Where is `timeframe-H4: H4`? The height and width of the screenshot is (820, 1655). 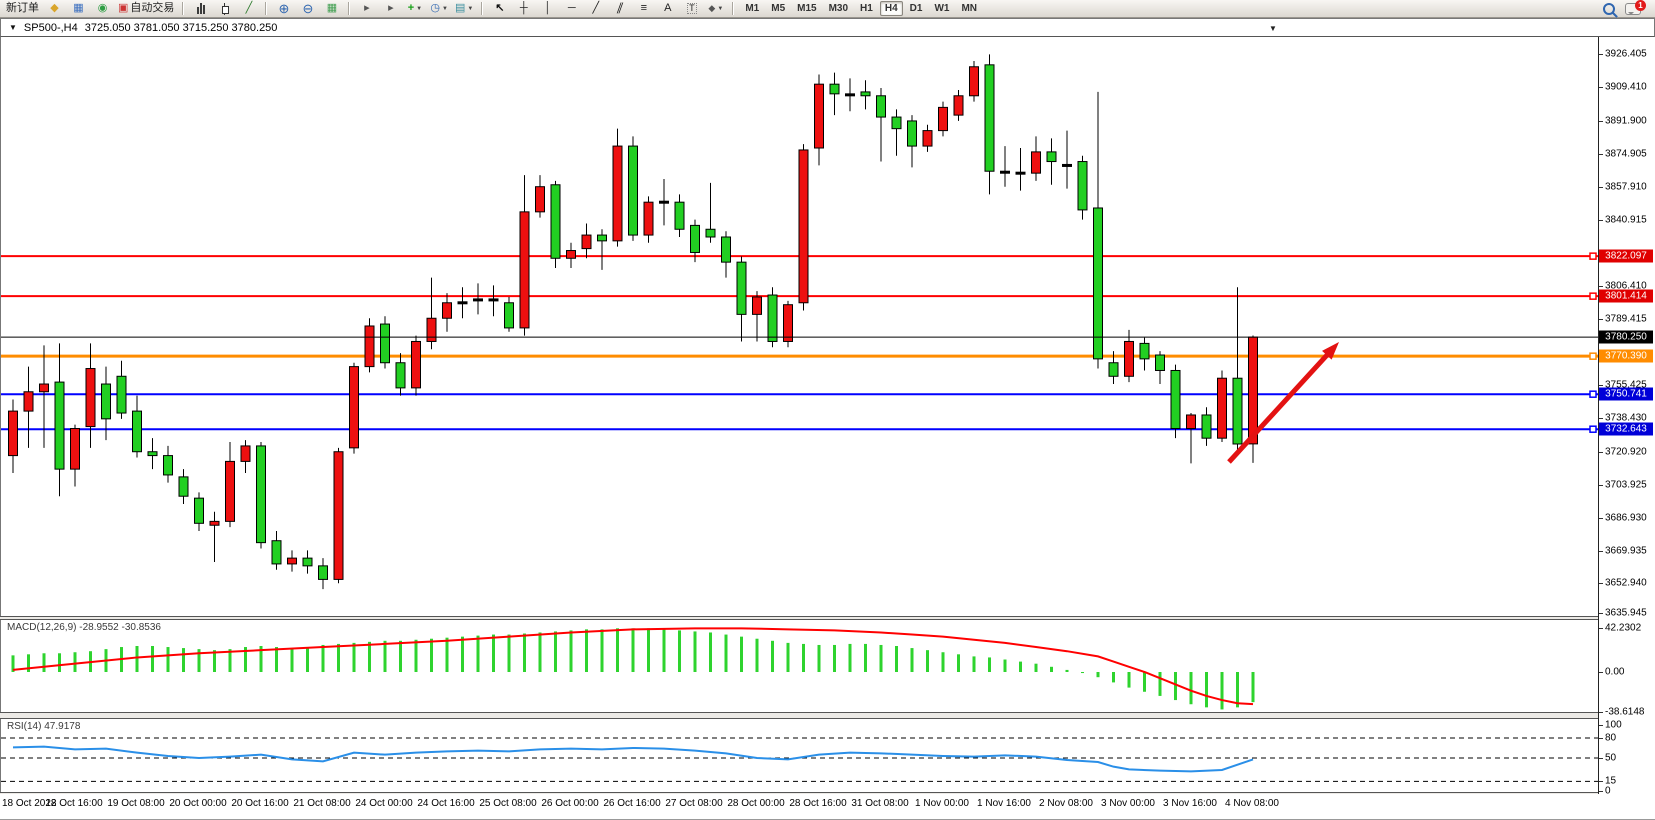
timeframe-H4: H4 is located at coordinates (891, 8).